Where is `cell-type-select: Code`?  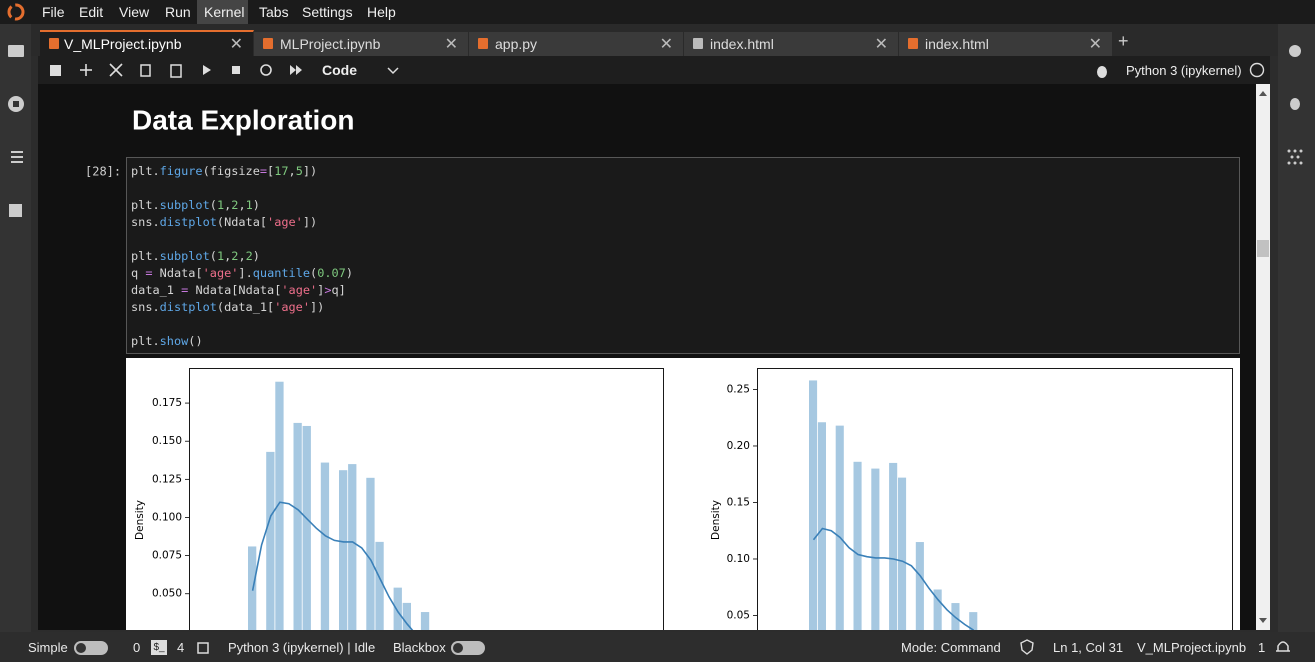
cell-type-select: Code is located at coordinates (339, 70).